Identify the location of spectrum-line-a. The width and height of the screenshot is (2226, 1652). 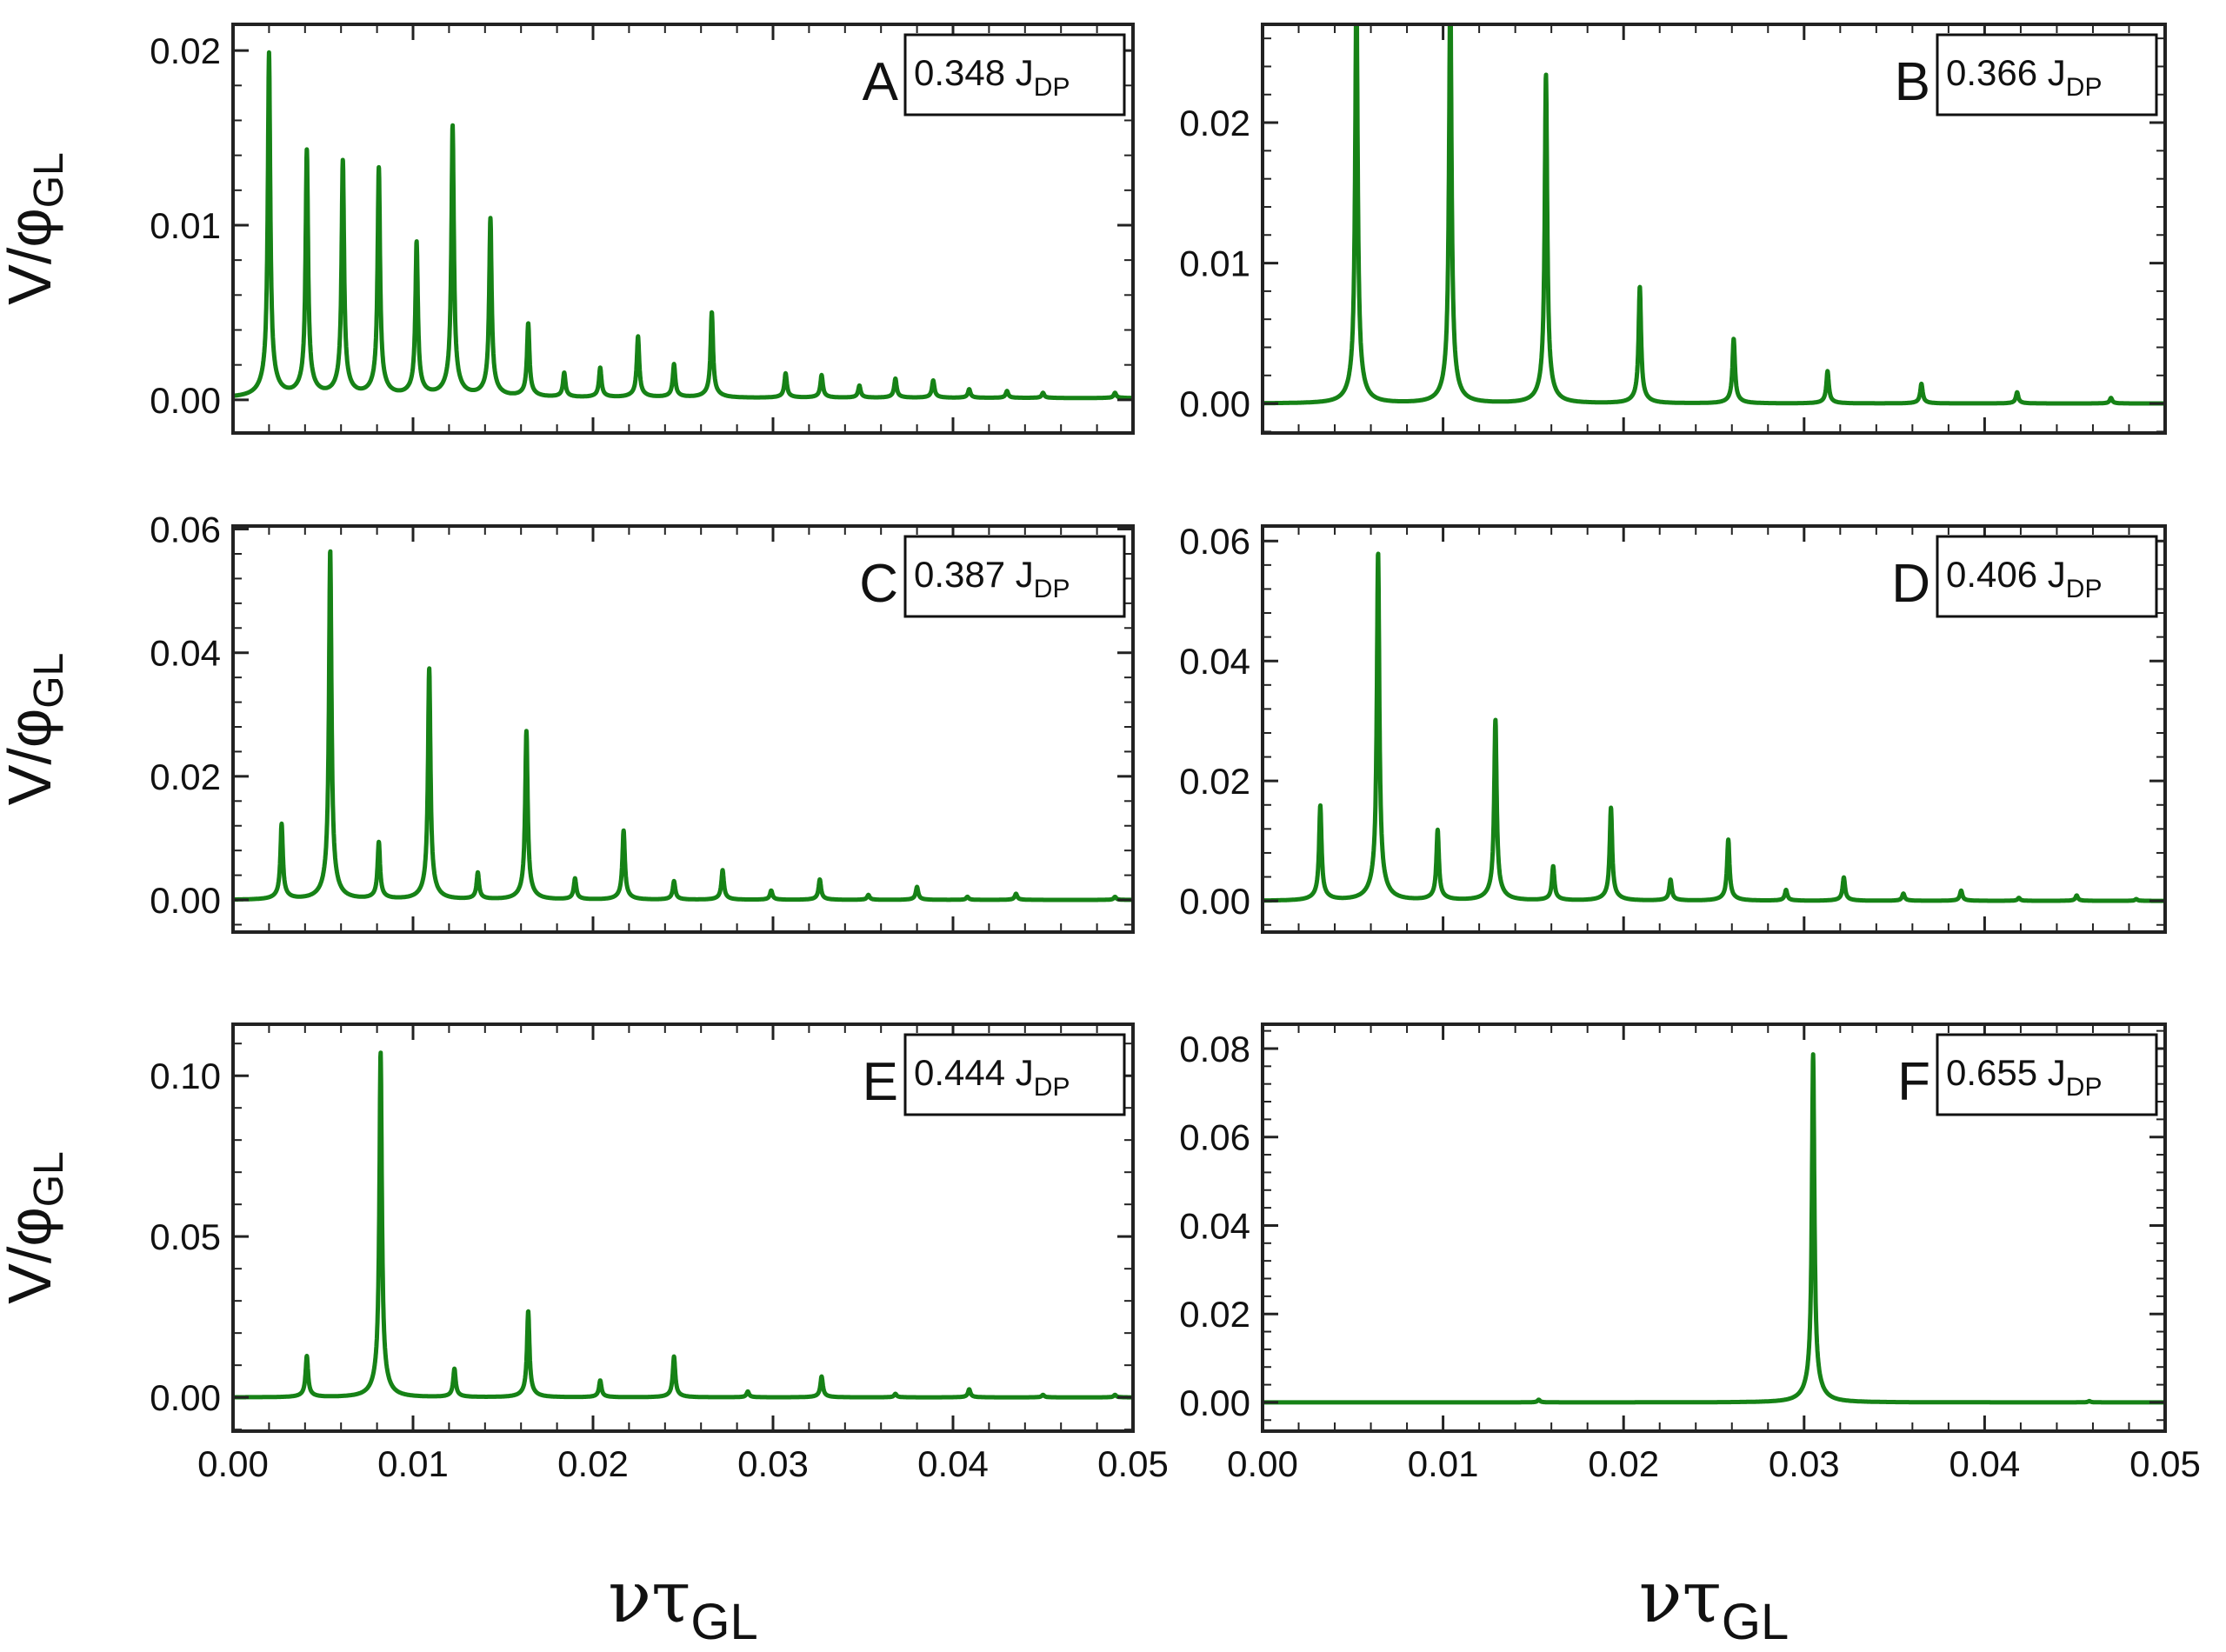
(683, 225).